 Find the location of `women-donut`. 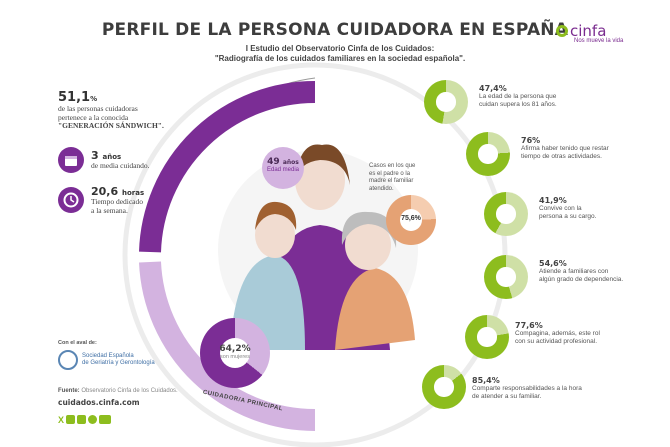

women-donut is located at coordinates (235, 353).